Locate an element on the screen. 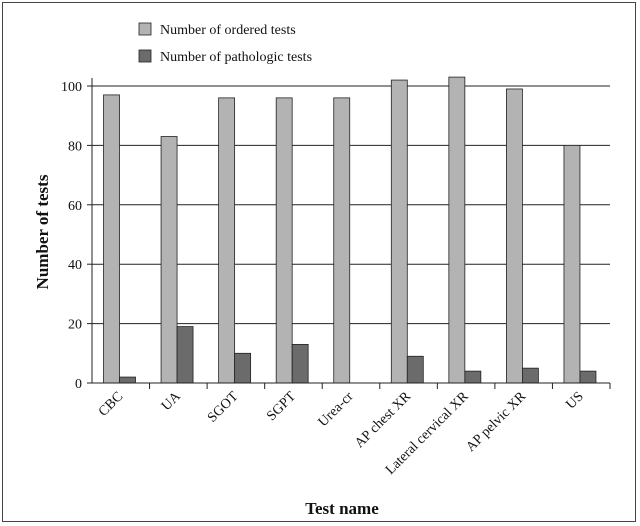 The image size is (640, 526). x-tick-label: CBC is located at coordinates (111, 404).